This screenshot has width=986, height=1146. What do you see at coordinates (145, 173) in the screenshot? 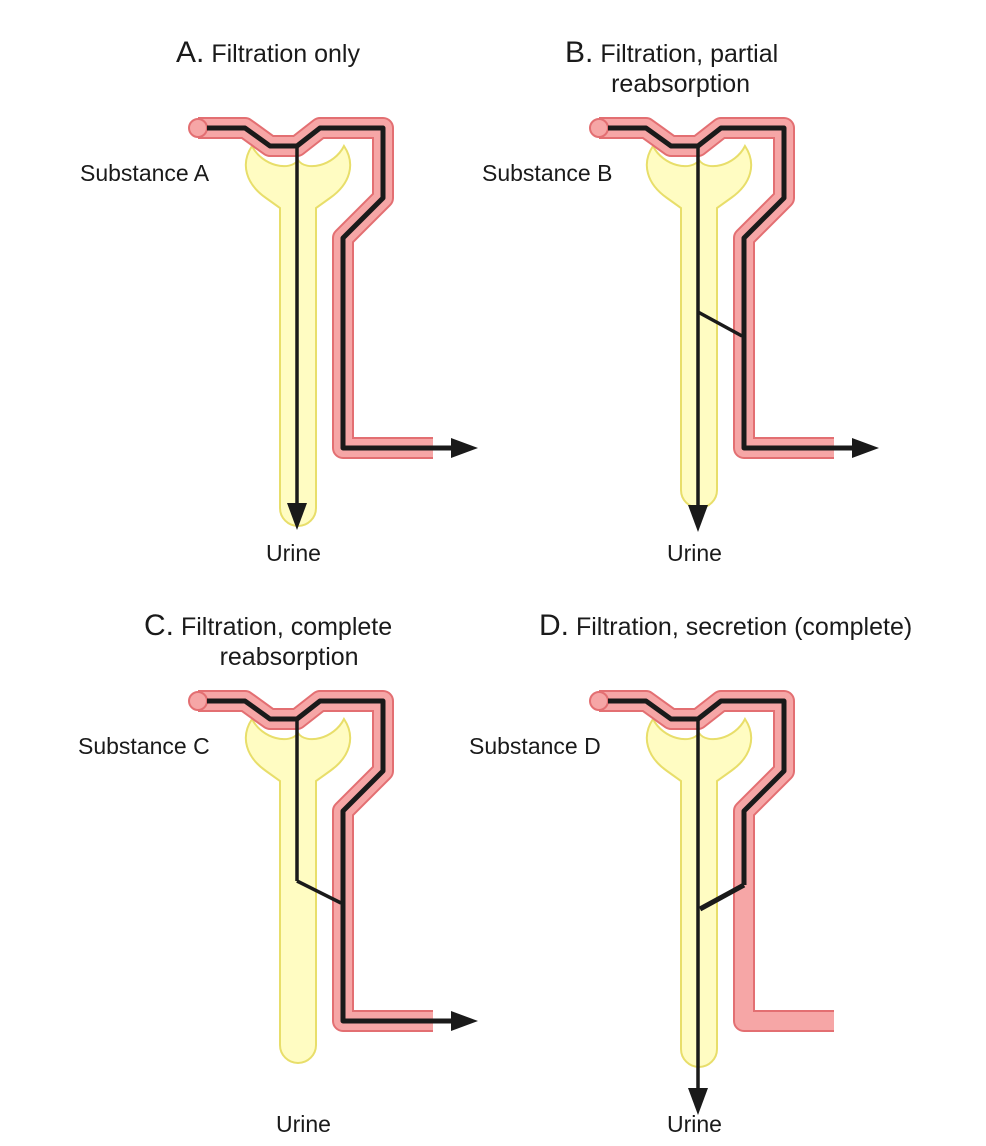
I see `substance-label: Substance A` at bounding box center [145, 173].